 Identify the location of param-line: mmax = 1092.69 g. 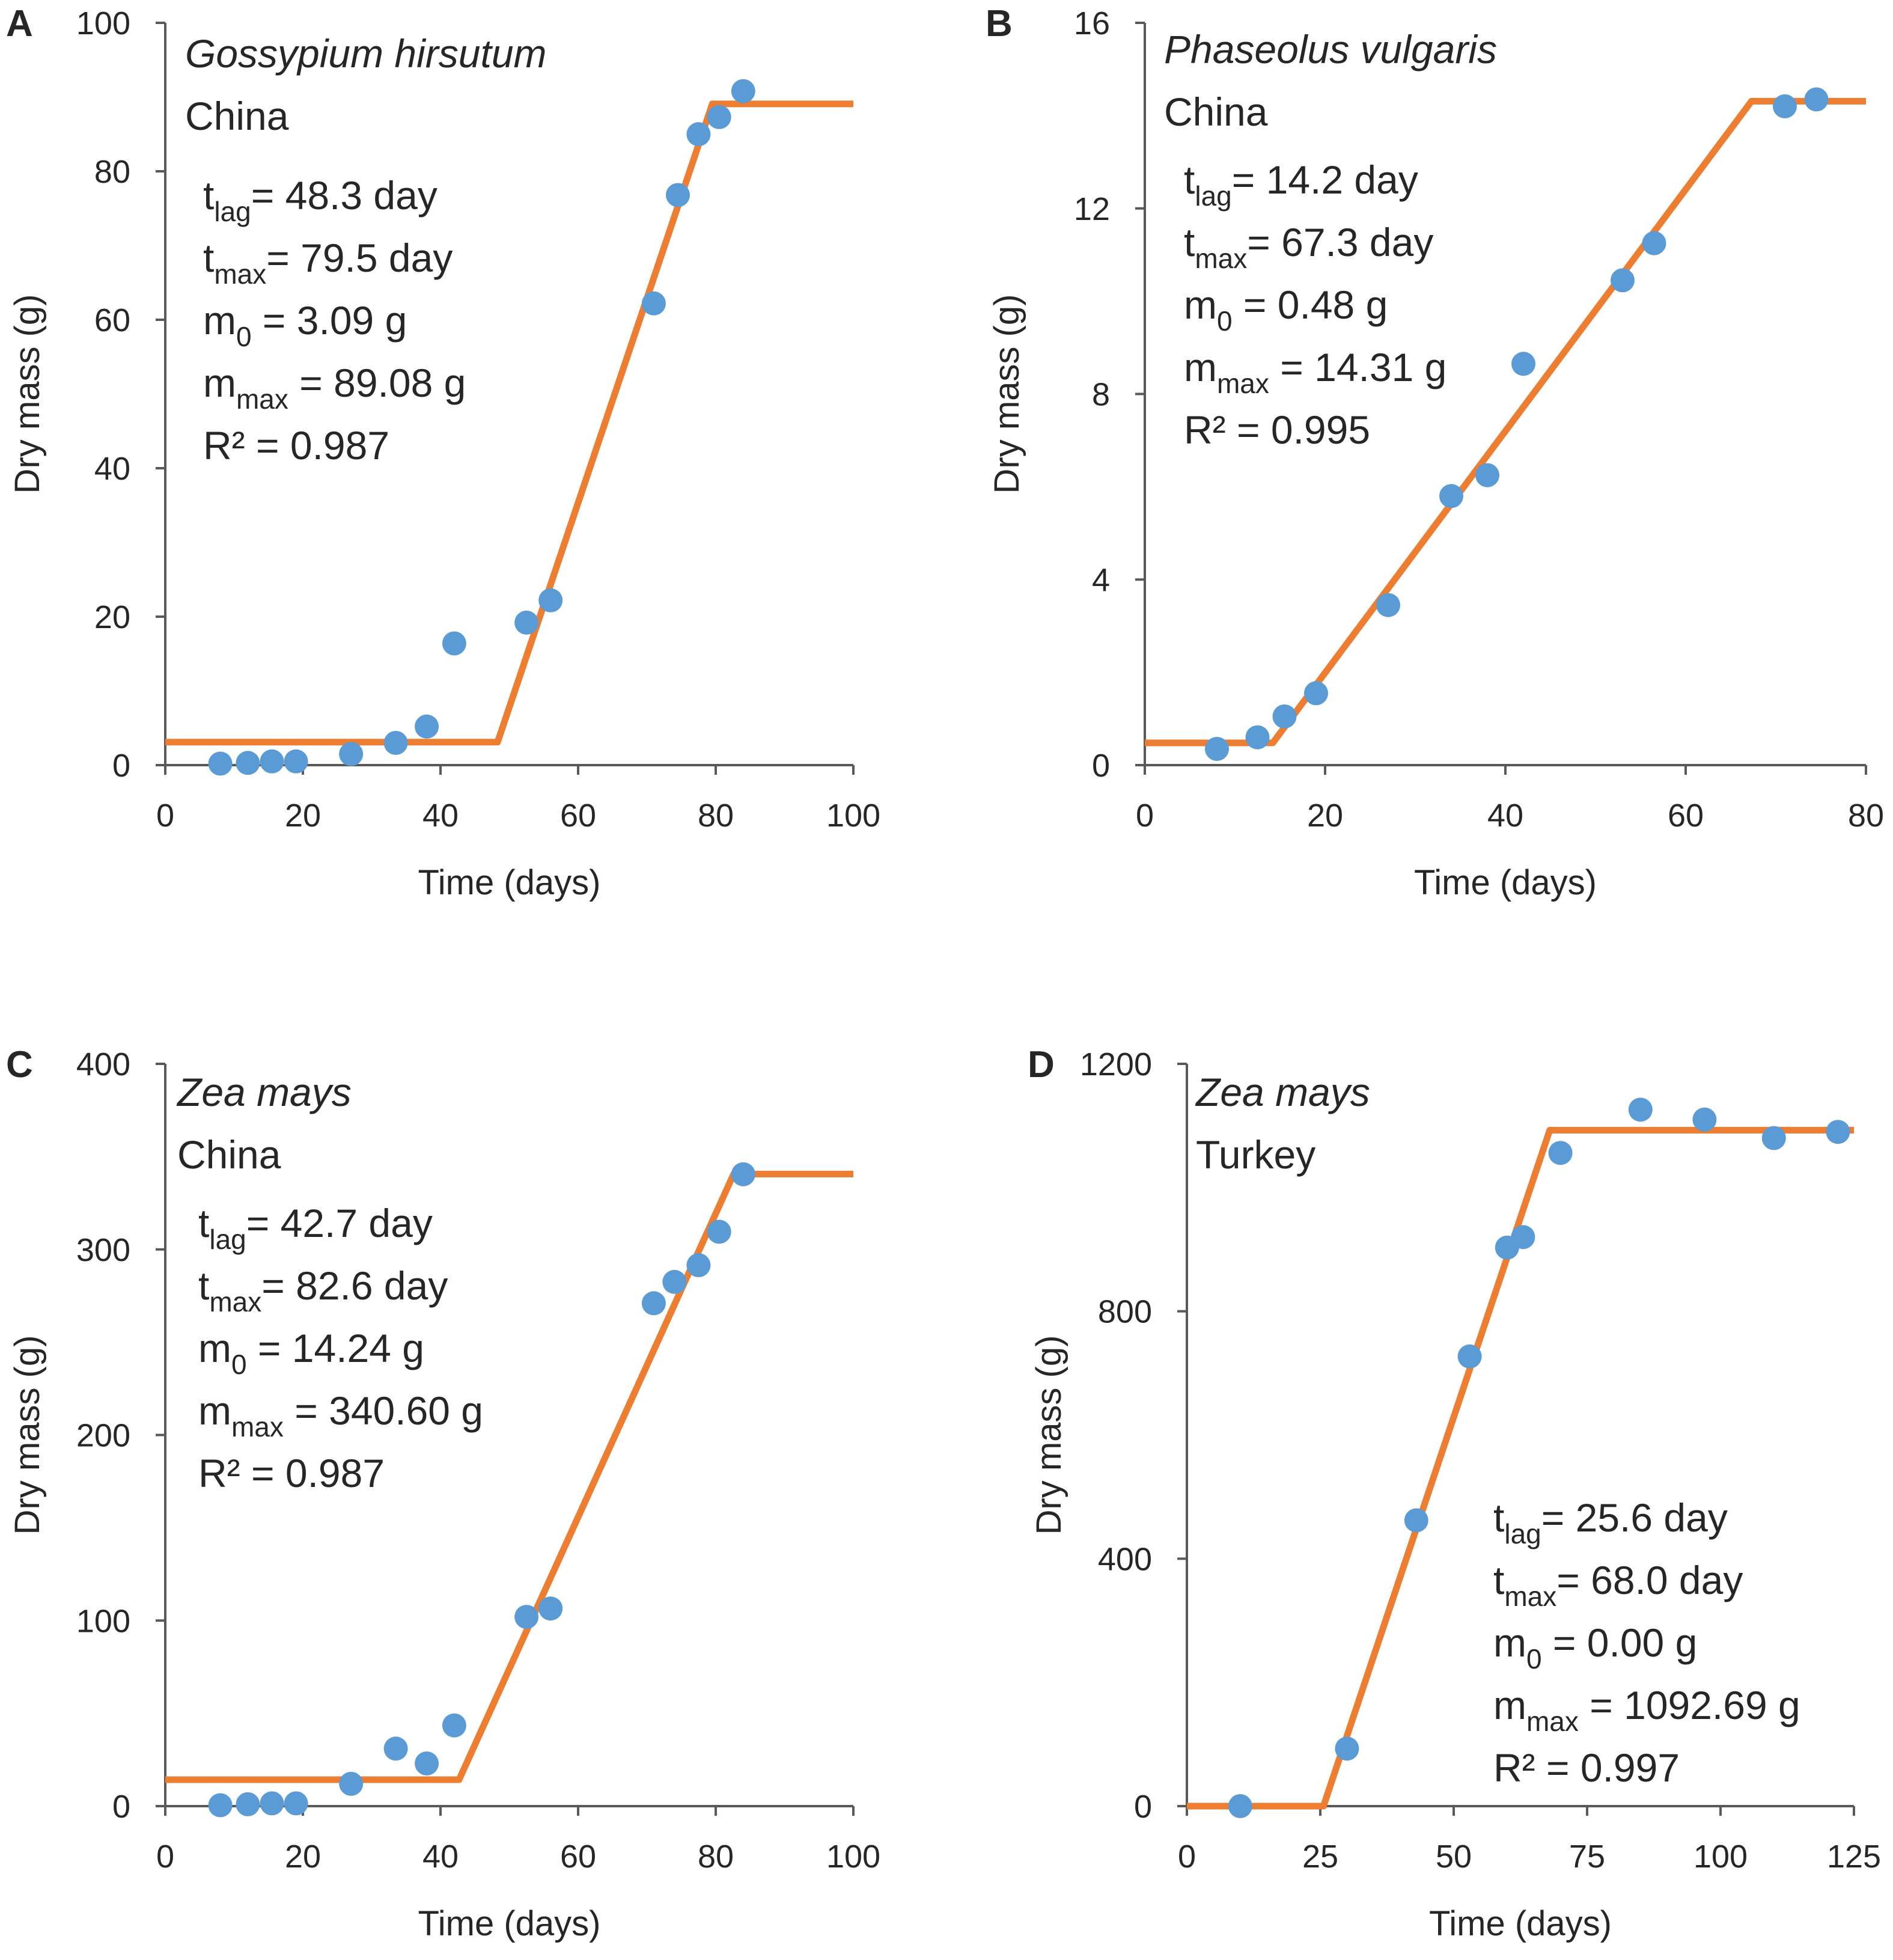
(1646, 1710).